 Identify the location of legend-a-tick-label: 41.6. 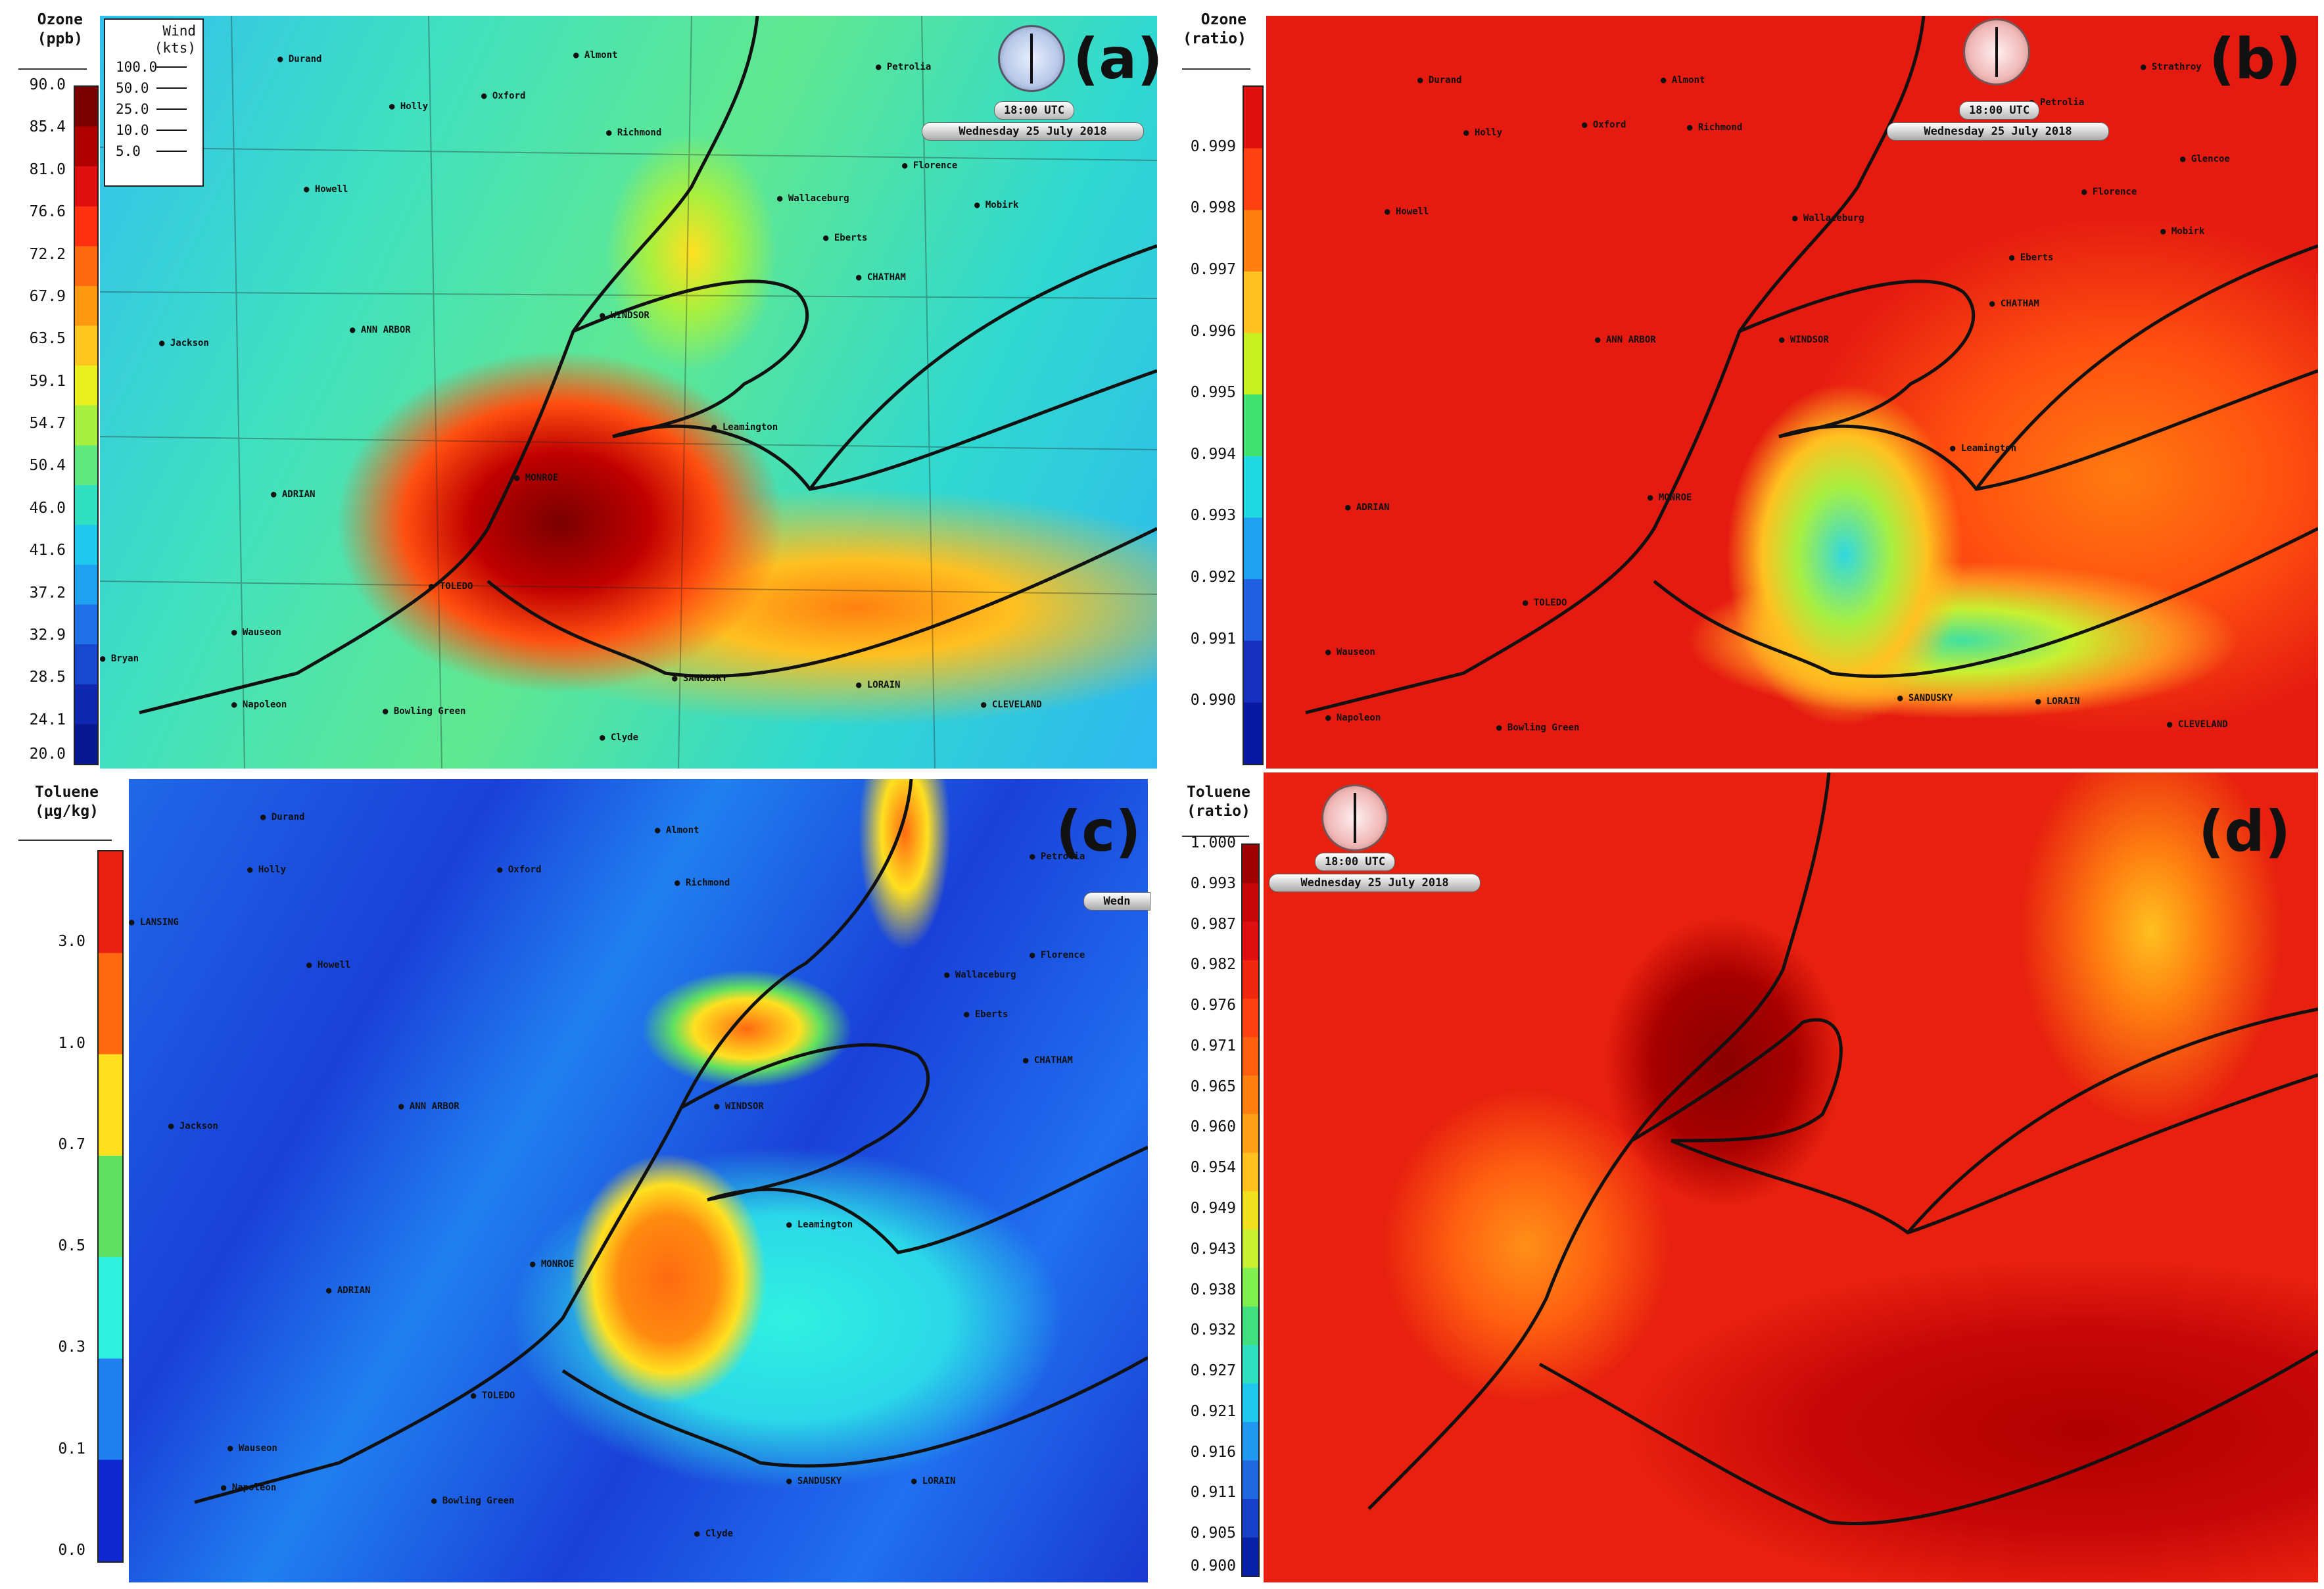
(47, 550).